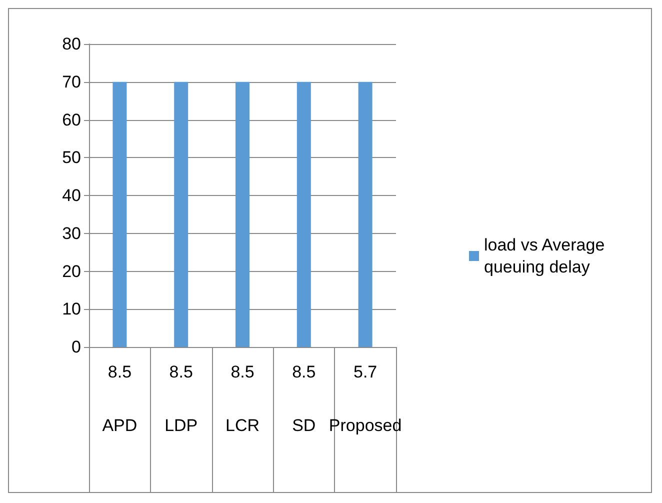 The image size is (662, 503). I want to click on text: 5.7, so click(365, 372).